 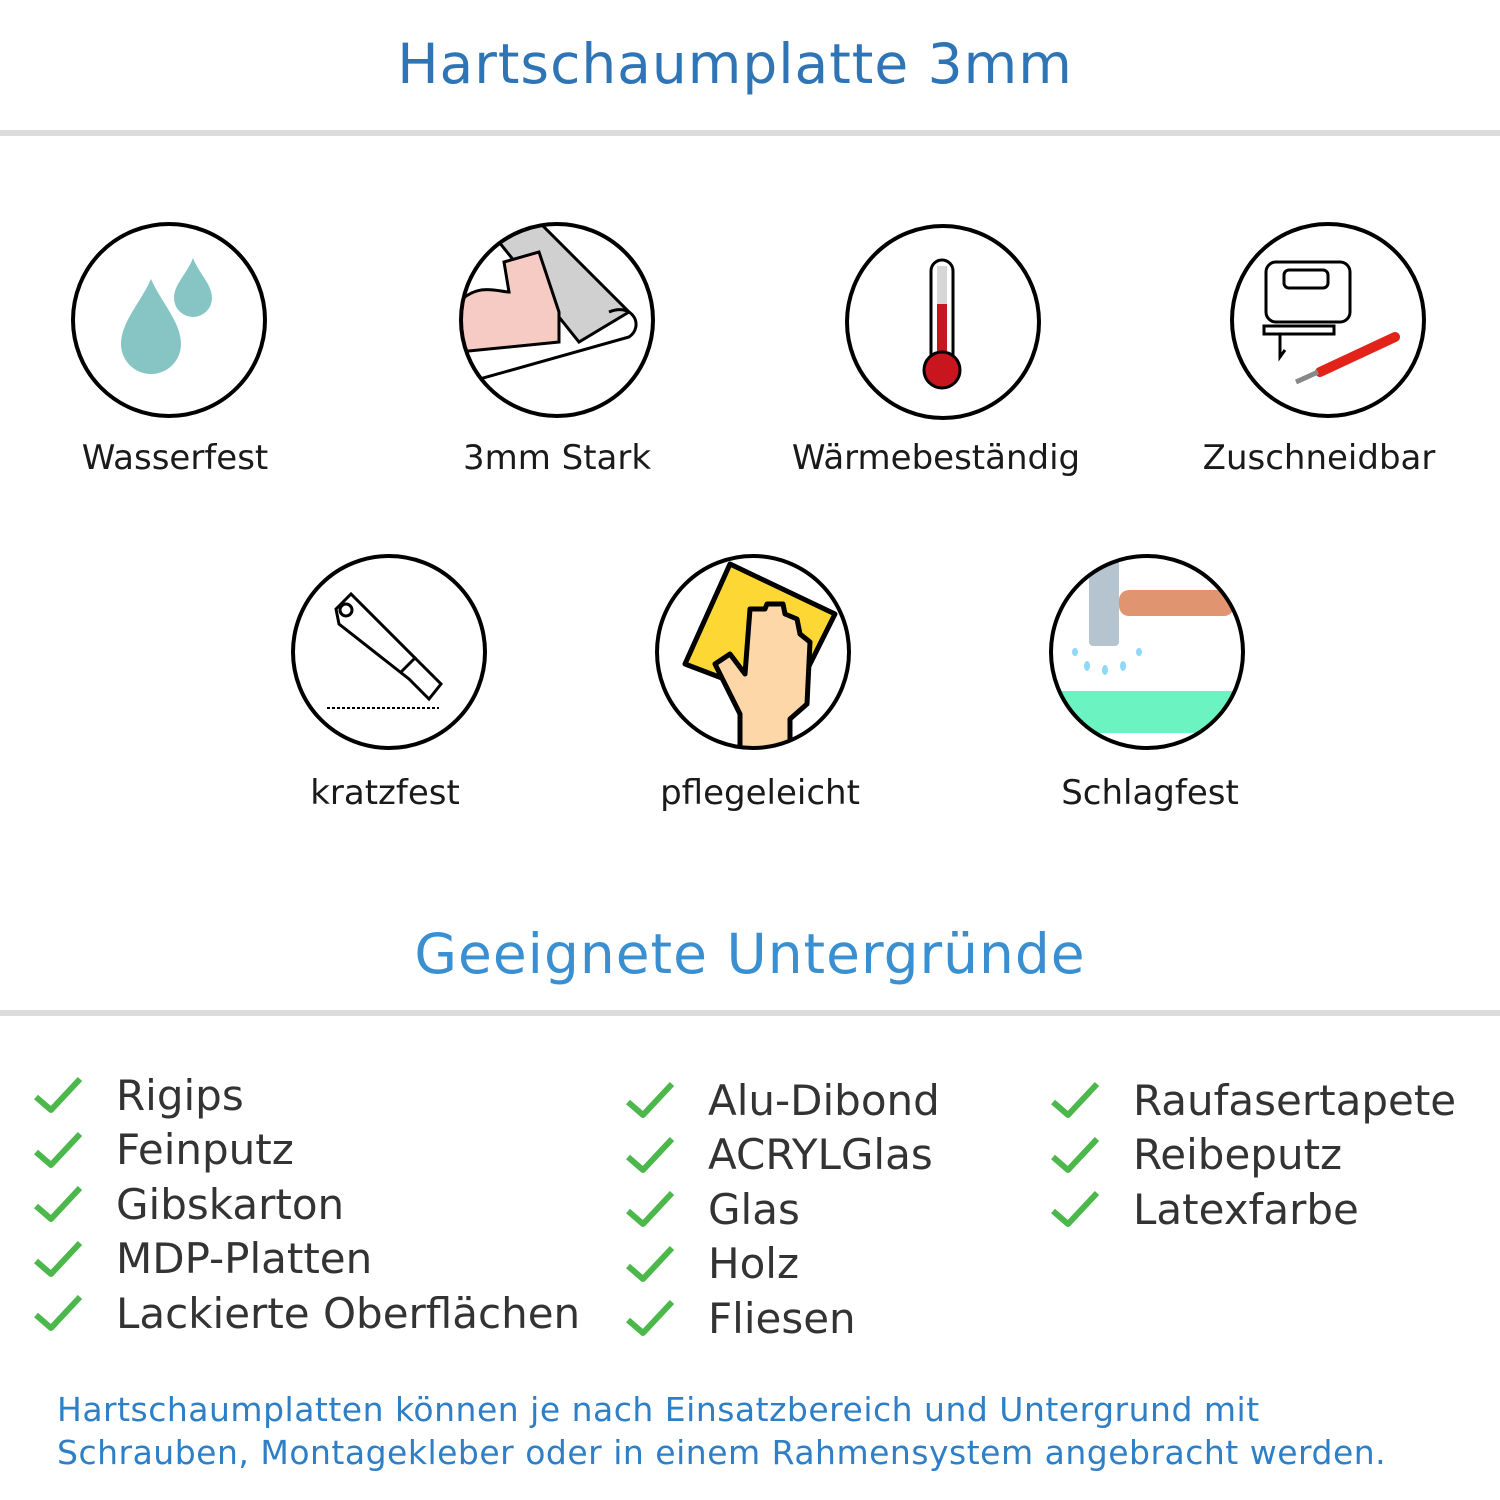 I want to click on surface-item: Rigips, so click(x=138, y=1095).